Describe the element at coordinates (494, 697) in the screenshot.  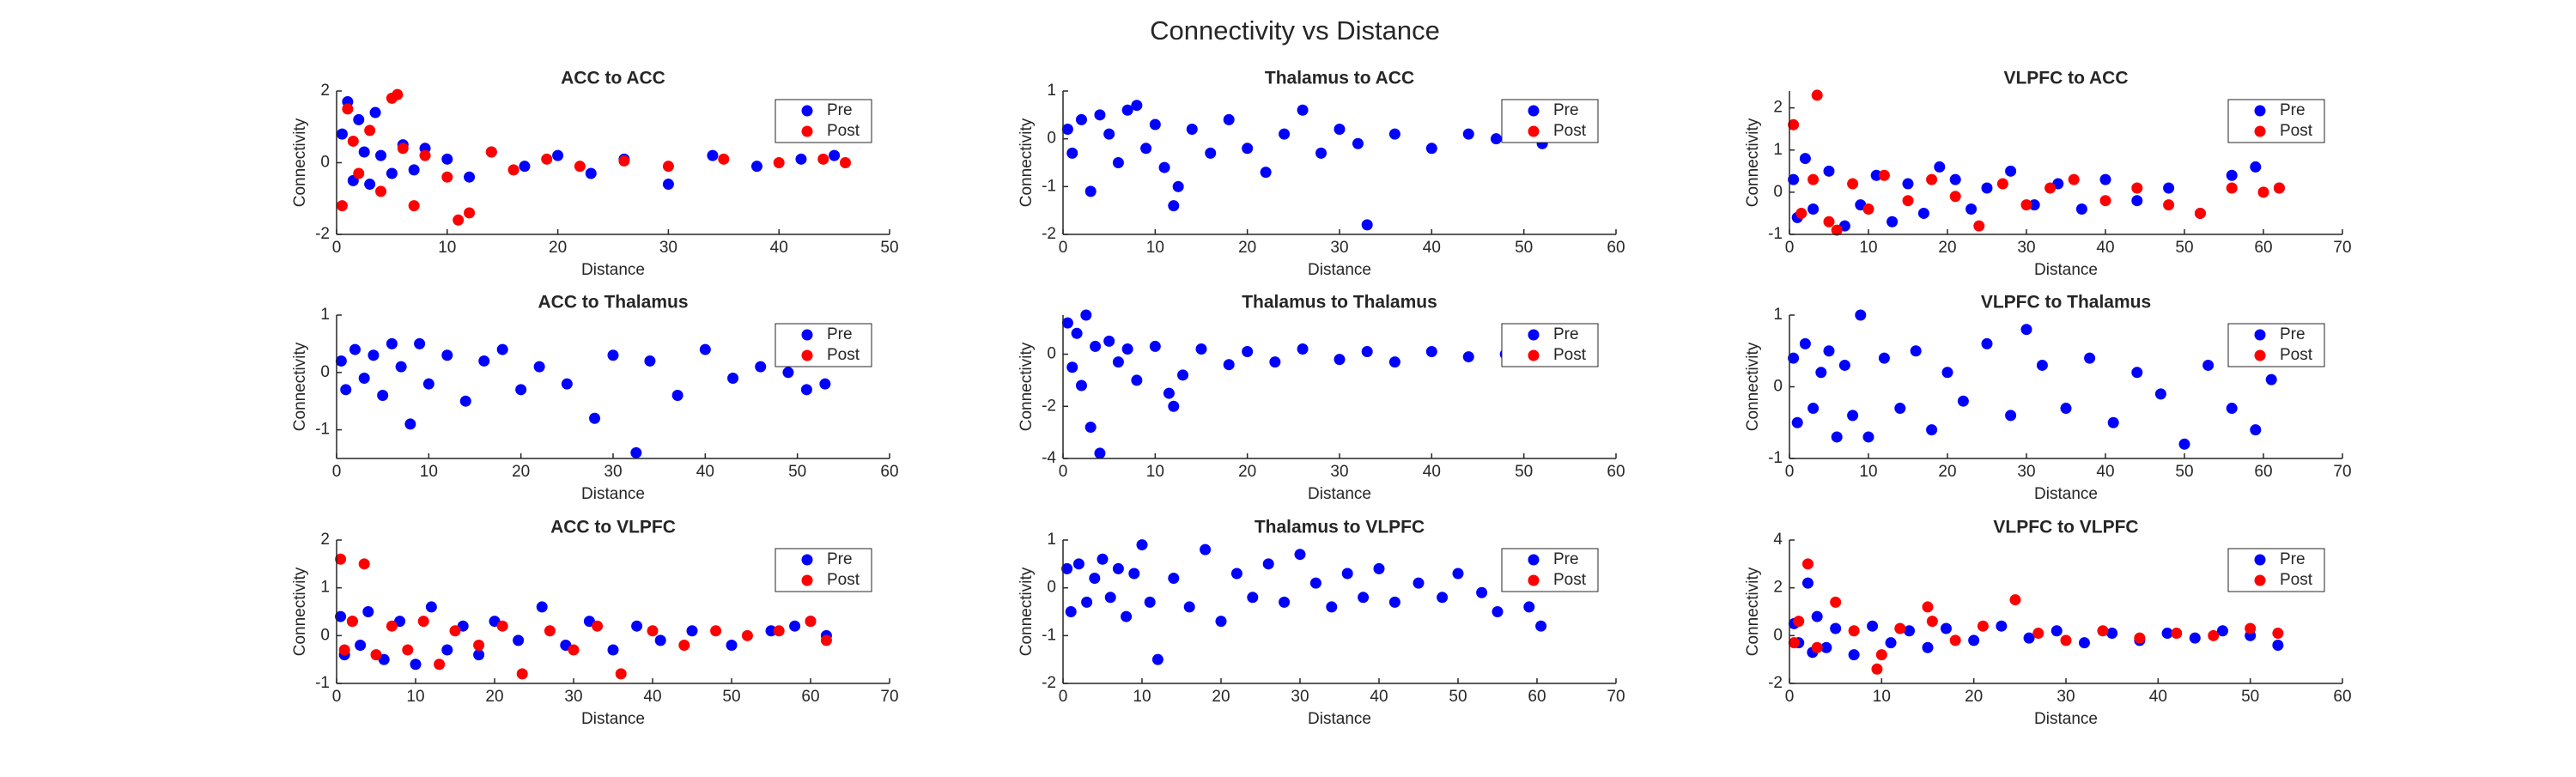
I see `x-tick-label: 20` at that location.